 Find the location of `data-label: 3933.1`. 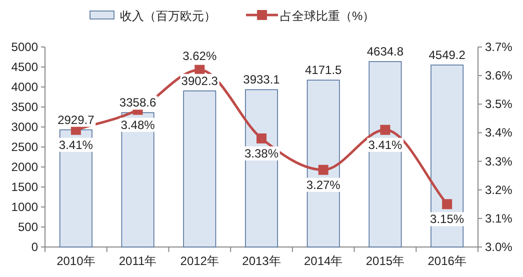

data-label: 3933.1 is located at coordinates (261, 79).